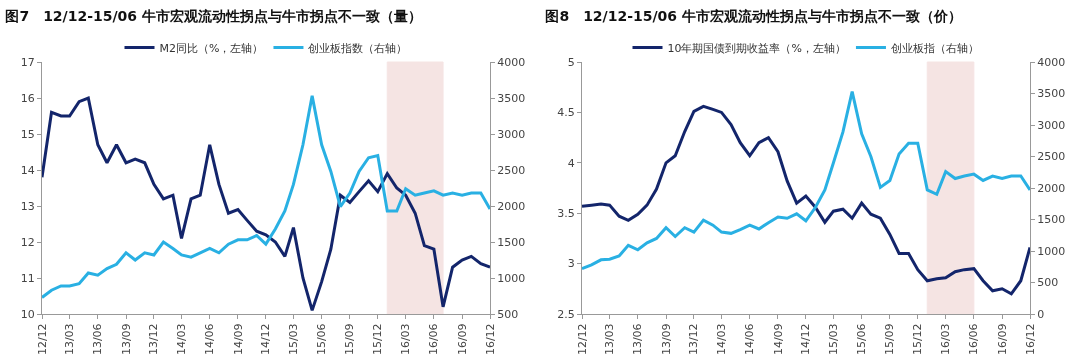 This screenshot has height=360, width=1080. I want to click on y-tick-label: 14, so click(27, 170).